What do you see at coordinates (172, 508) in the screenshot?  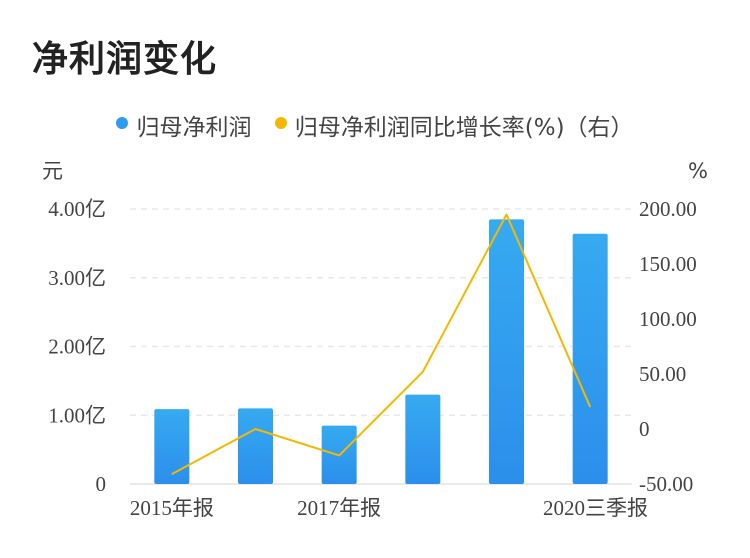 I see `x-tick-label: 2015年报` at bounding box center [172, 508].